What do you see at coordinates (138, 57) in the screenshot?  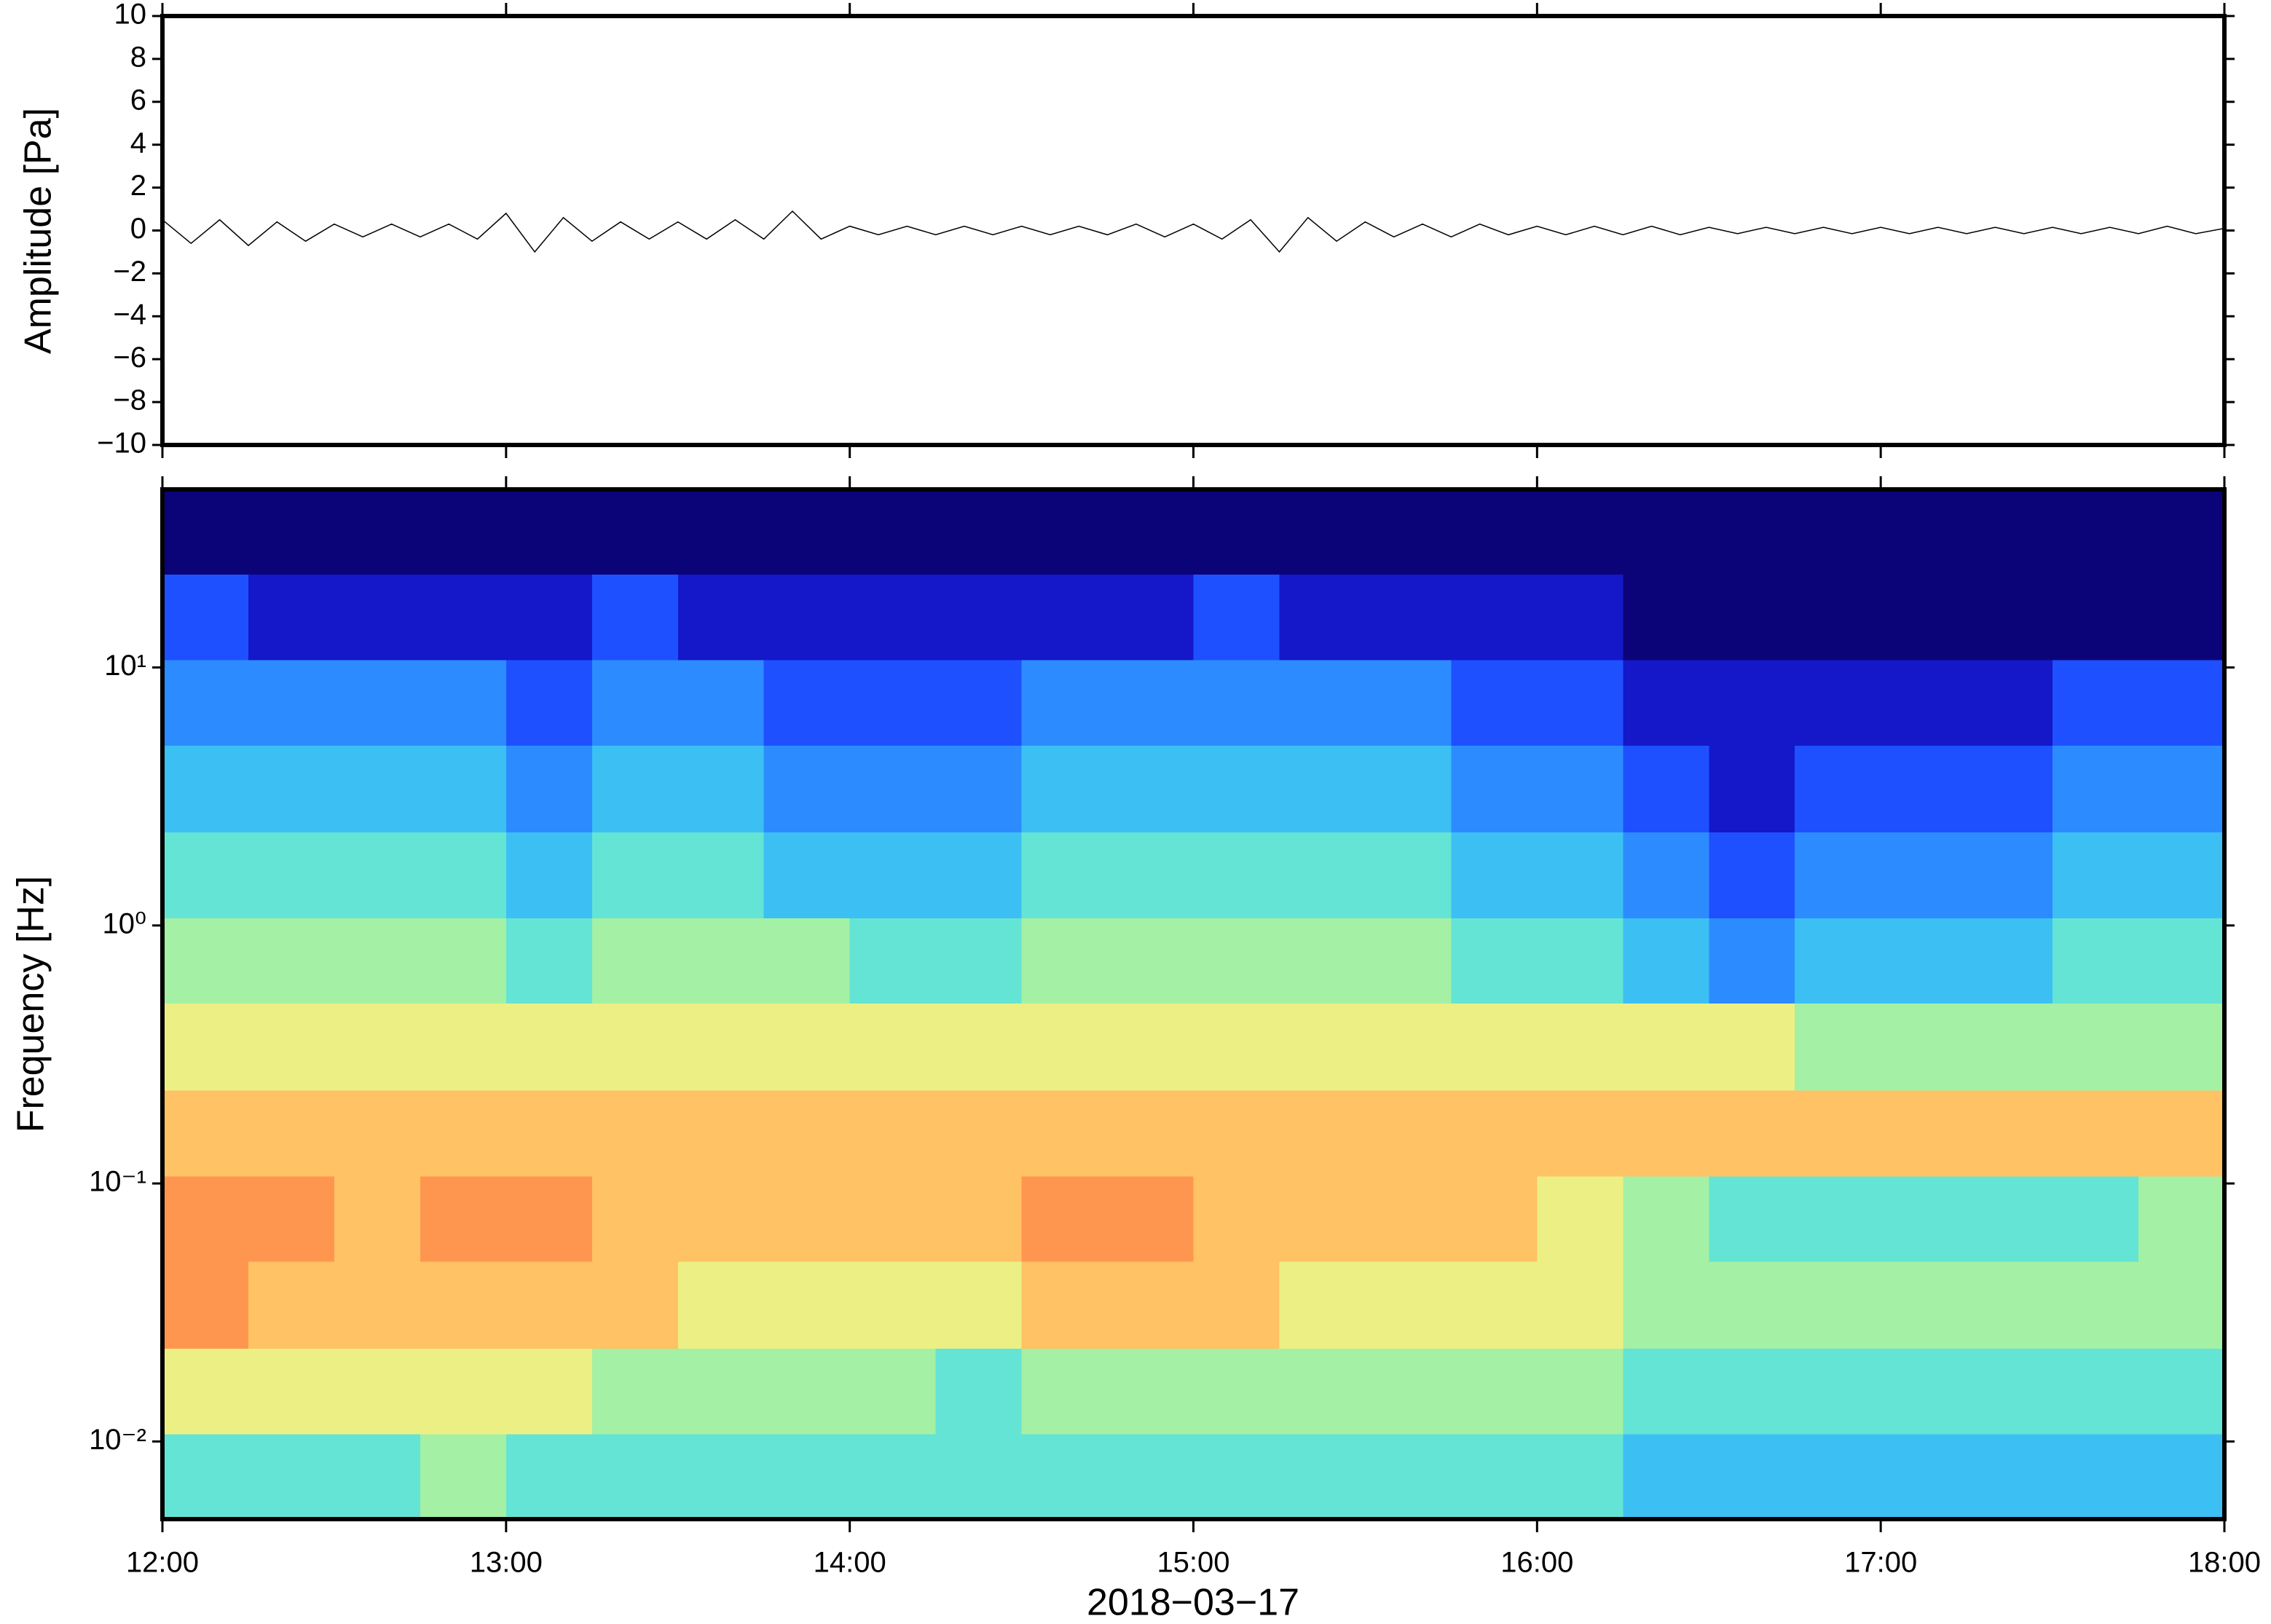 I see `y-tick-label: 8` at bounding box center [138, 57].